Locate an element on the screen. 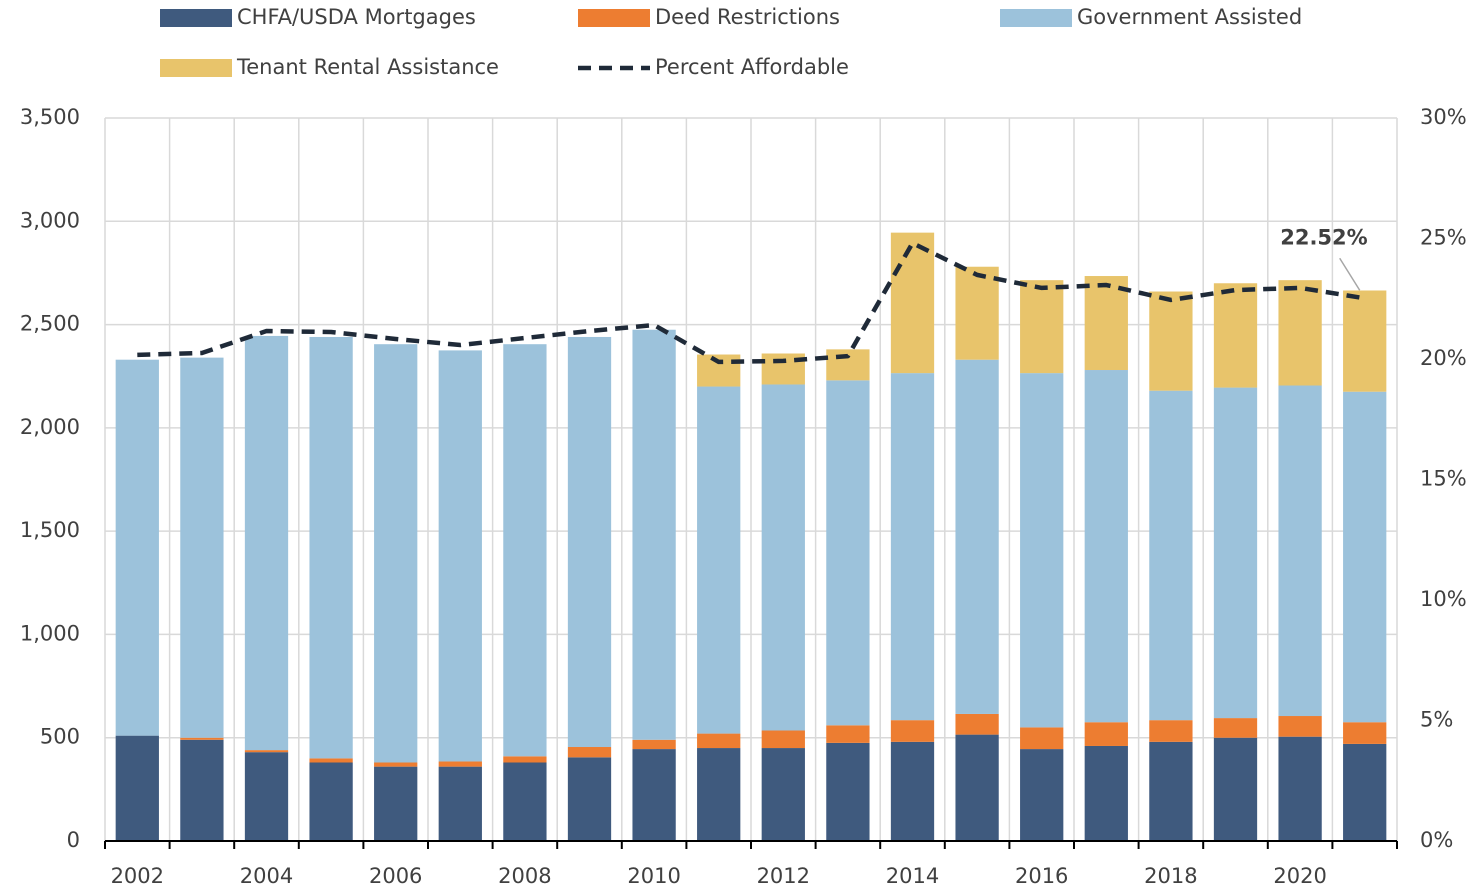 The height and width of the screenshot is (892, 1481). y-tick-label: 2,500 is located at coordinates (50, 324).